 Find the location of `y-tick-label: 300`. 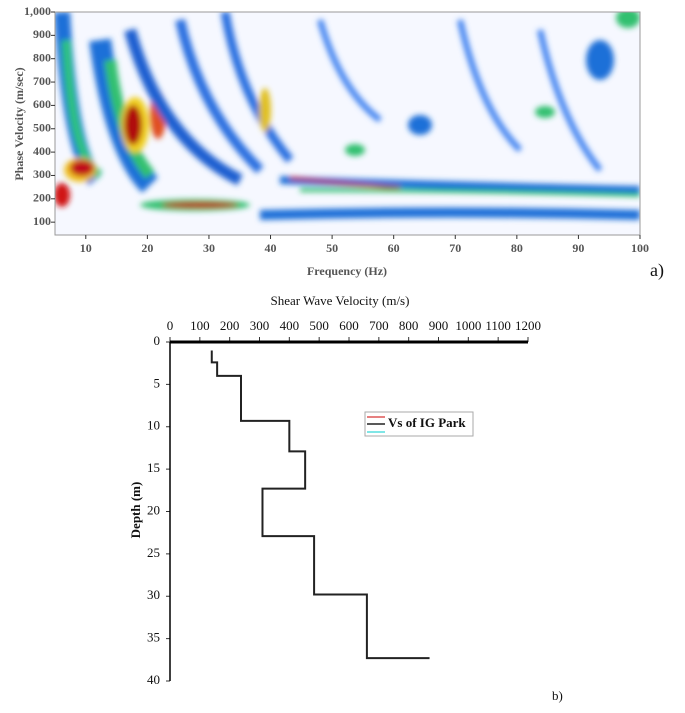

y-tick-label: 300 is located at coordinates (42, 174).